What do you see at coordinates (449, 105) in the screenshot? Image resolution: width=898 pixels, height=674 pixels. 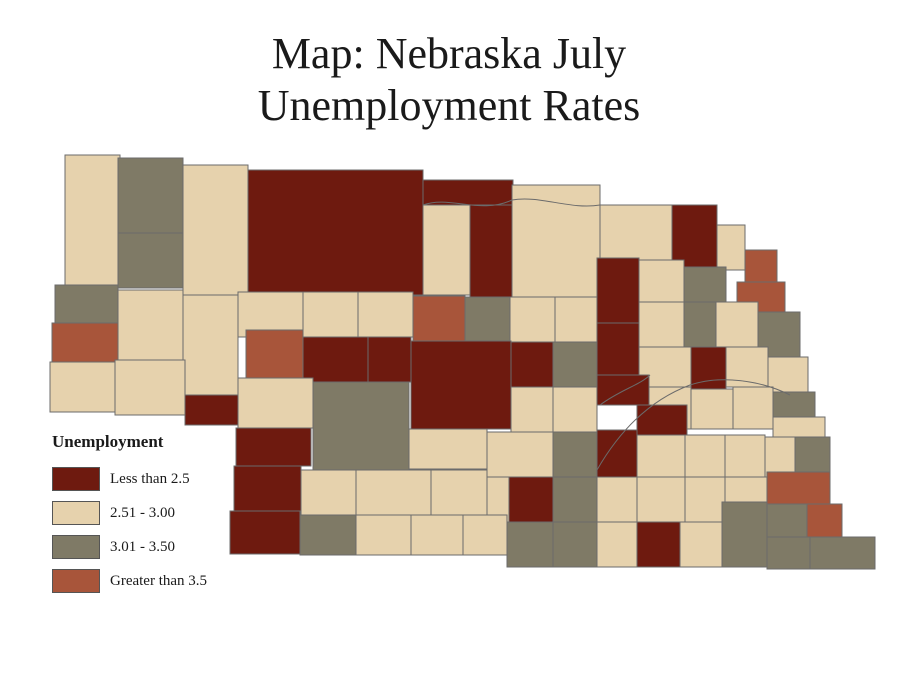 I see `title-line-2: Unemployment Rates` at bounding box center [449, 105].